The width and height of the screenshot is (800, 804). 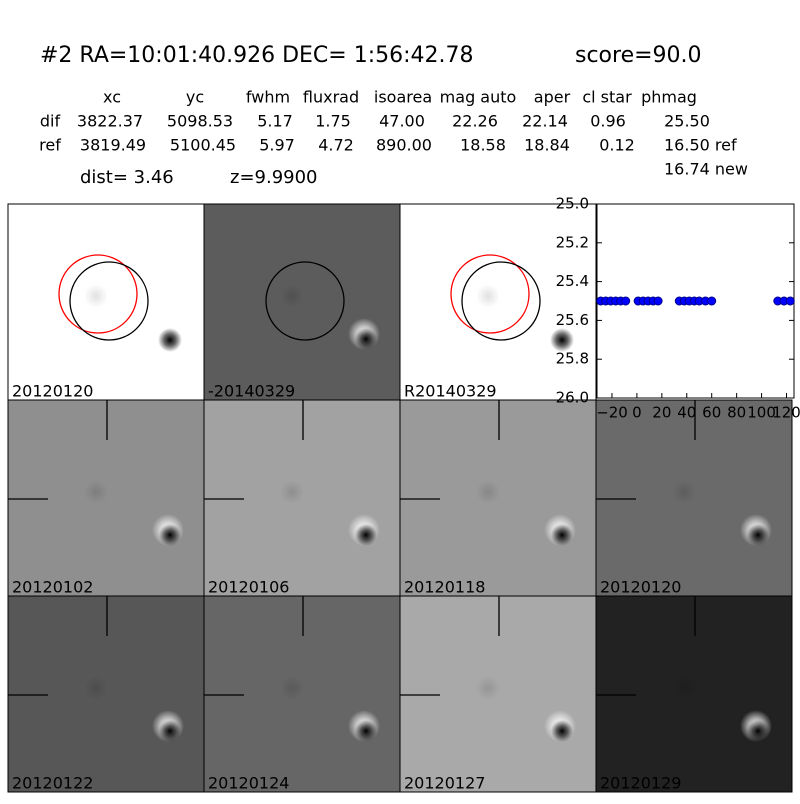 What do you see at coordinates (277, 145) in the screenshot?
I see `cell: 5.97` at bounding box center [277, 145].